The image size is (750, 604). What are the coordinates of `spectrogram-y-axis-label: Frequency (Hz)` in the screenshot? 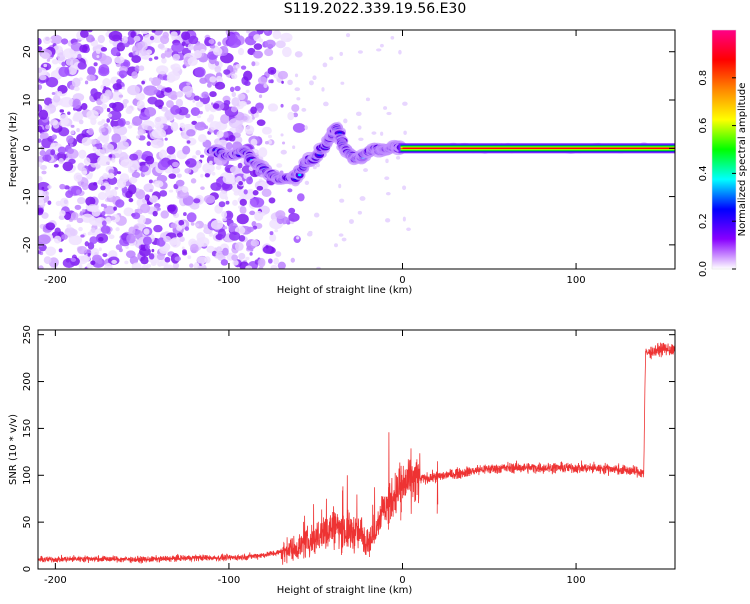 It's located at (13, 150).